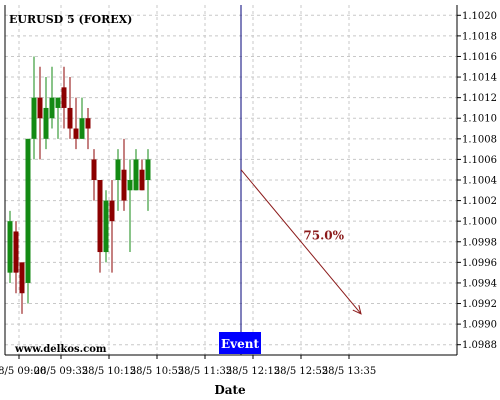 Image resolution: width=500 pixels, height=400 pixels. Describe the element at coordinates (349, 371) in the screenshot. I see `x-tick-label: 28/5 13:35` at that location.